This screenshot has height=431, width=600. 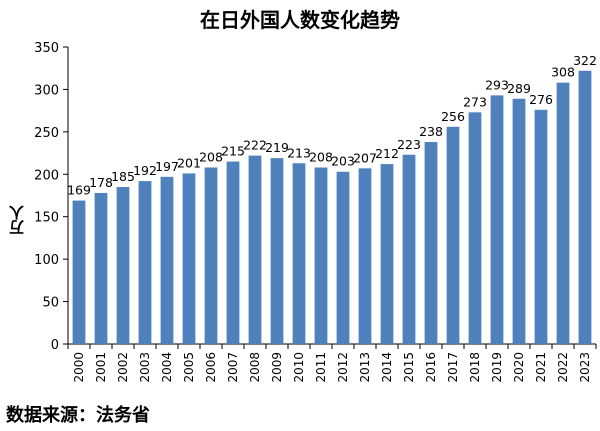 I want to click on bar-value-label: 197, so click(x=167, y=166).